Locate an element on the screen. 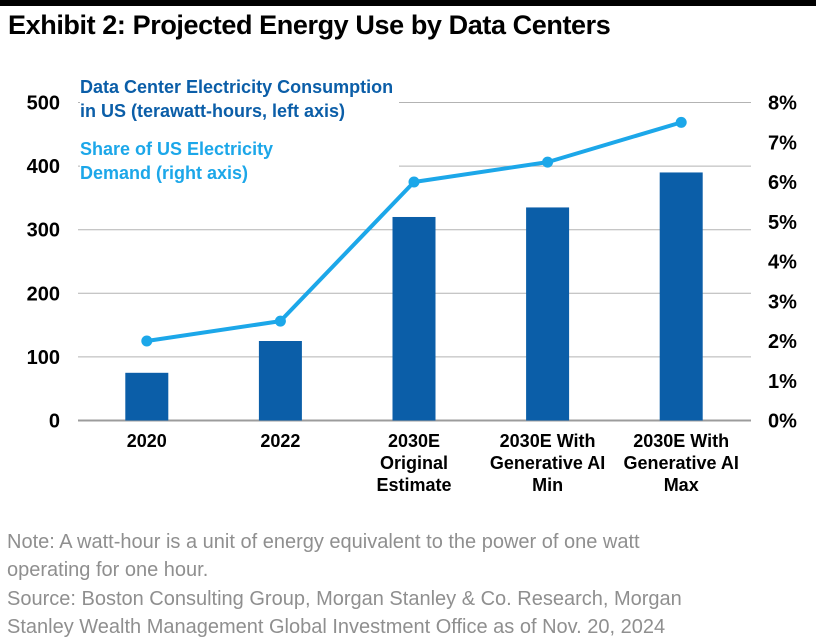 This screenshot has width=816, height=642. right-axis-tick-label: 7% is located at coordinates (782, 143).